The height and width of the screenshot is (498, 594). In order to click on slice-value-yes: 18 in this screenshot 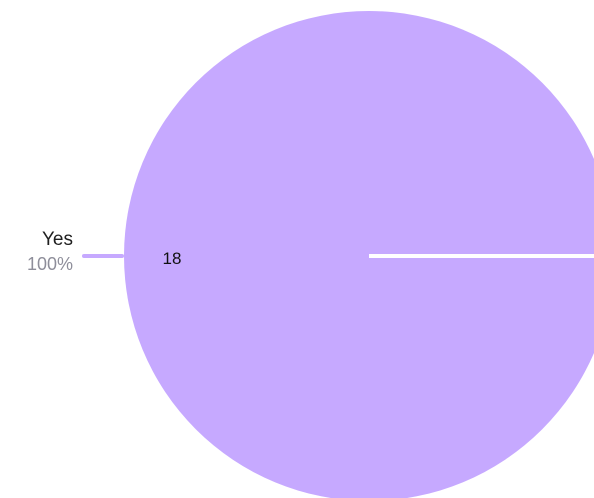, I will do `click(172, 258)`.